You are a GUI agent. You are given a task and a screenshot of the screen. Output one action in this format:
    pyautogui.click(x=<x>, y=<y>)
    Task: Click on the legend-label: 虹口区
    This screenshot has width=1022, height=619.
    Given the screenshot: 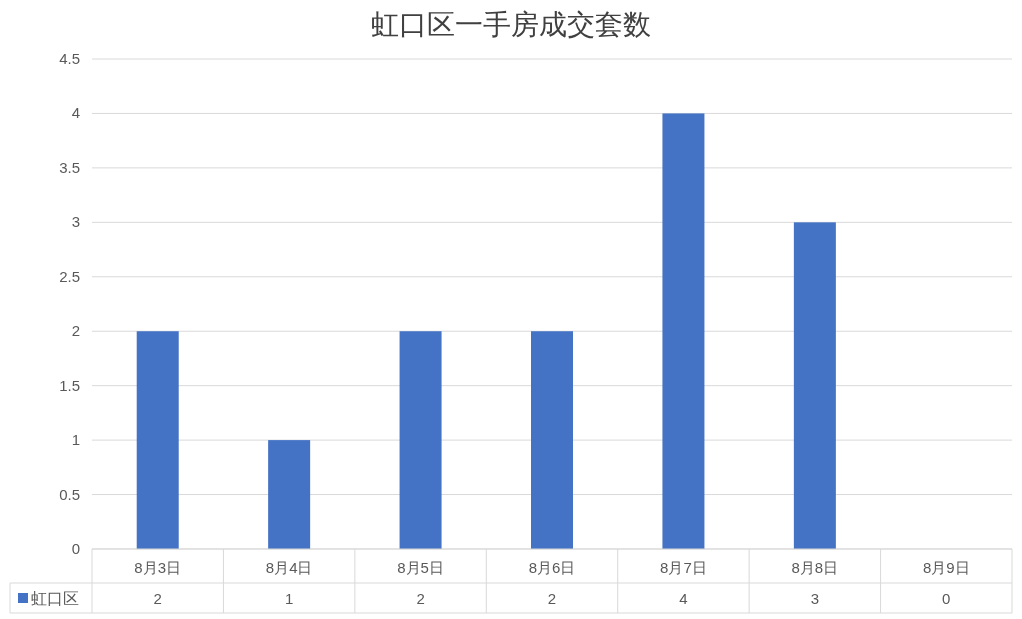 What is the action you would take?
    pyautogui.click(x=55, y=598)
    